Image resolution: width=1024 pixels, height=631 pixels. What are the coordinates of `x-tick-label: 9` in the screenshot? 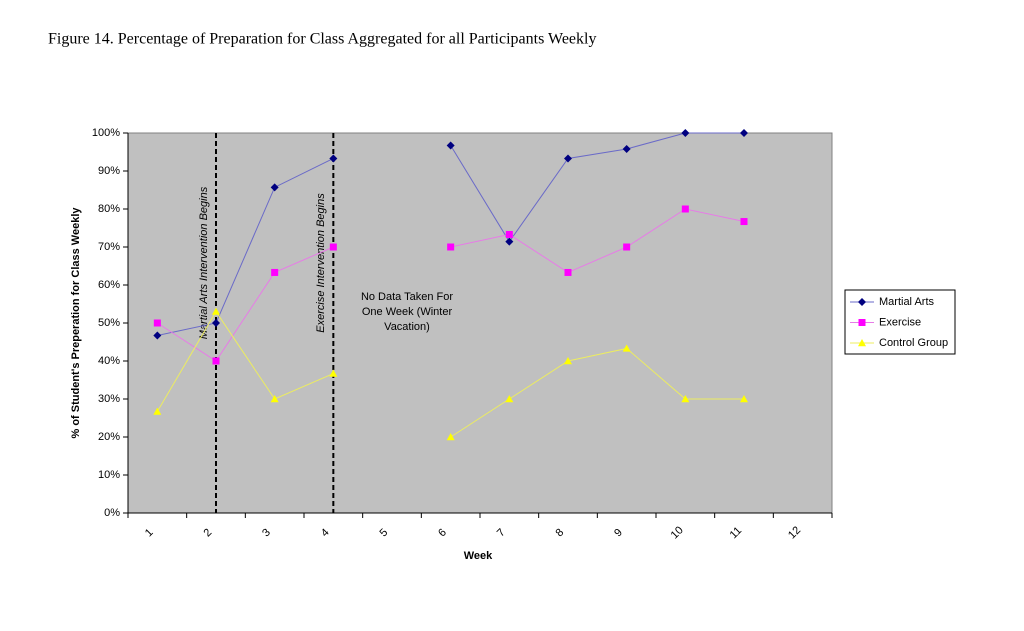 It's located at (618, 533).